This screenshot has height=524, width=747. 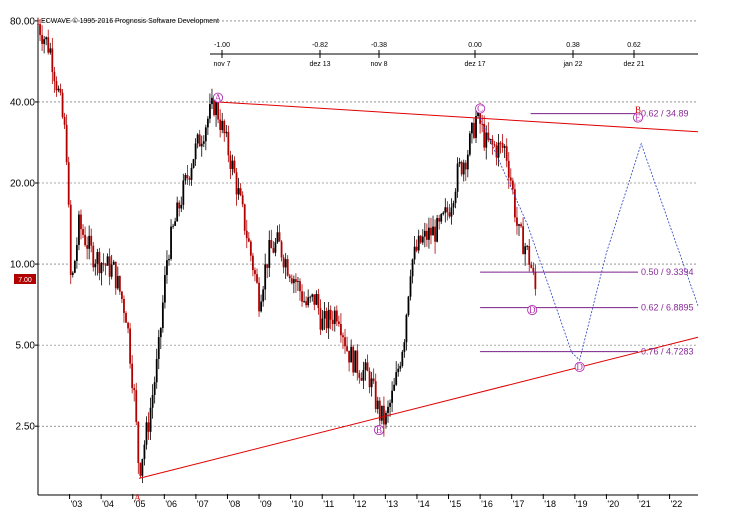 What do you see at coordinates (519, 504) in the screenshot?
I see `x-tick-label-14: '17` at bounding box center [519, 504].